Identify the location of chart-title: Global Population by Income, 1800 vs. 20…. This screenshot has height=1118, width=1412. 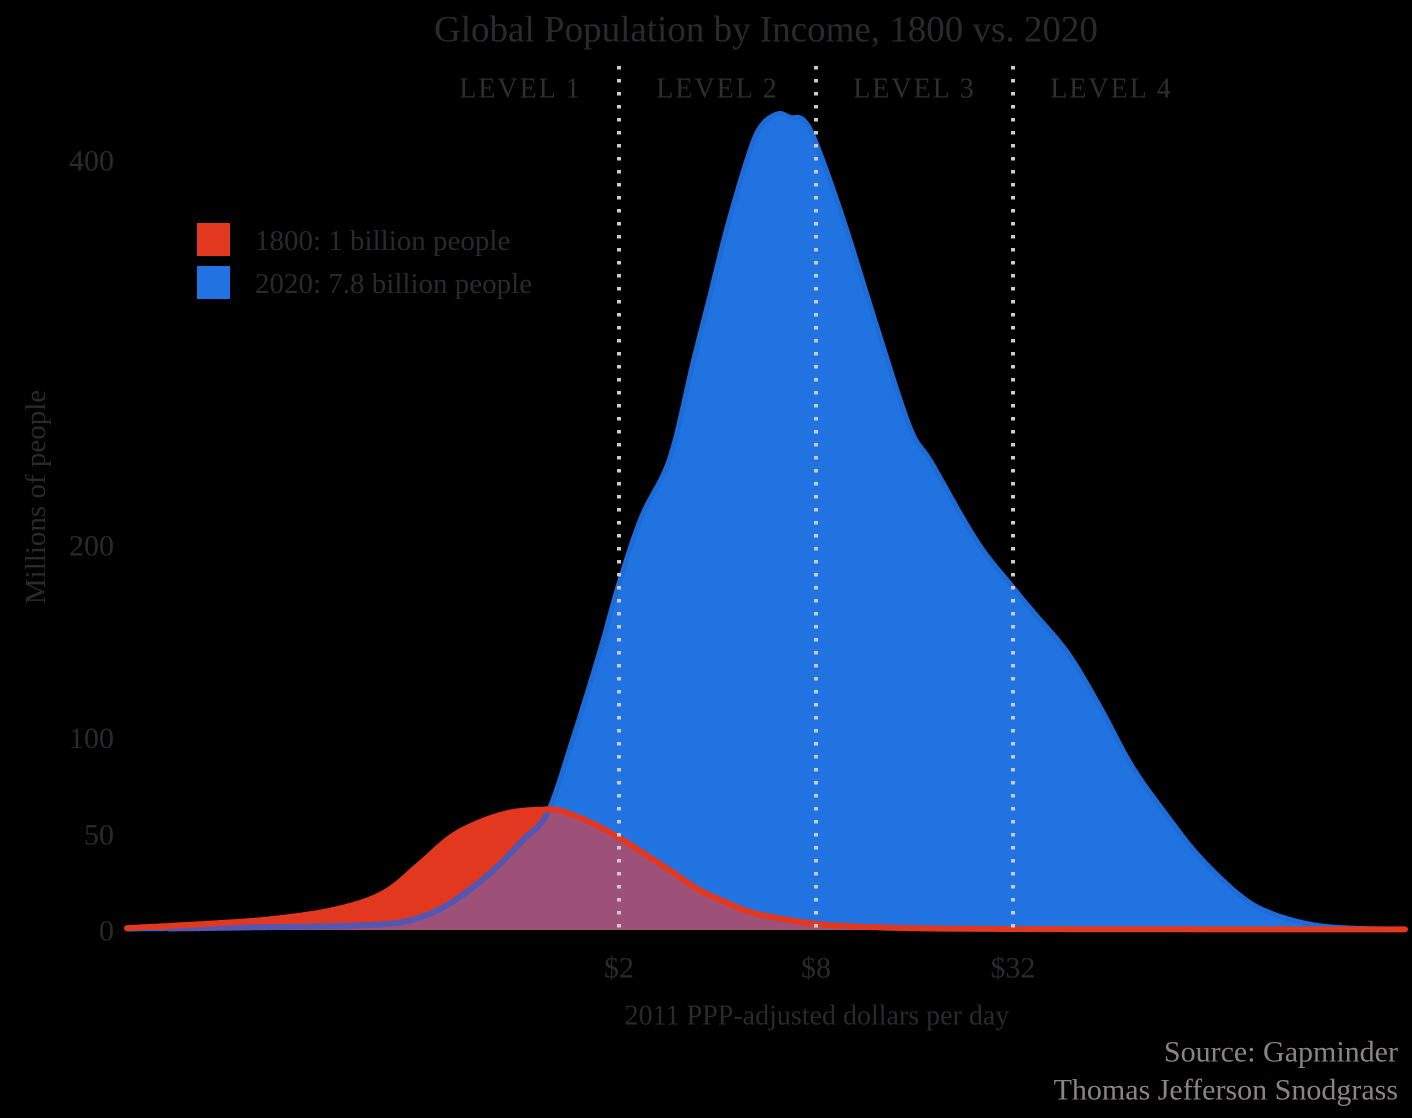
(766, 30).